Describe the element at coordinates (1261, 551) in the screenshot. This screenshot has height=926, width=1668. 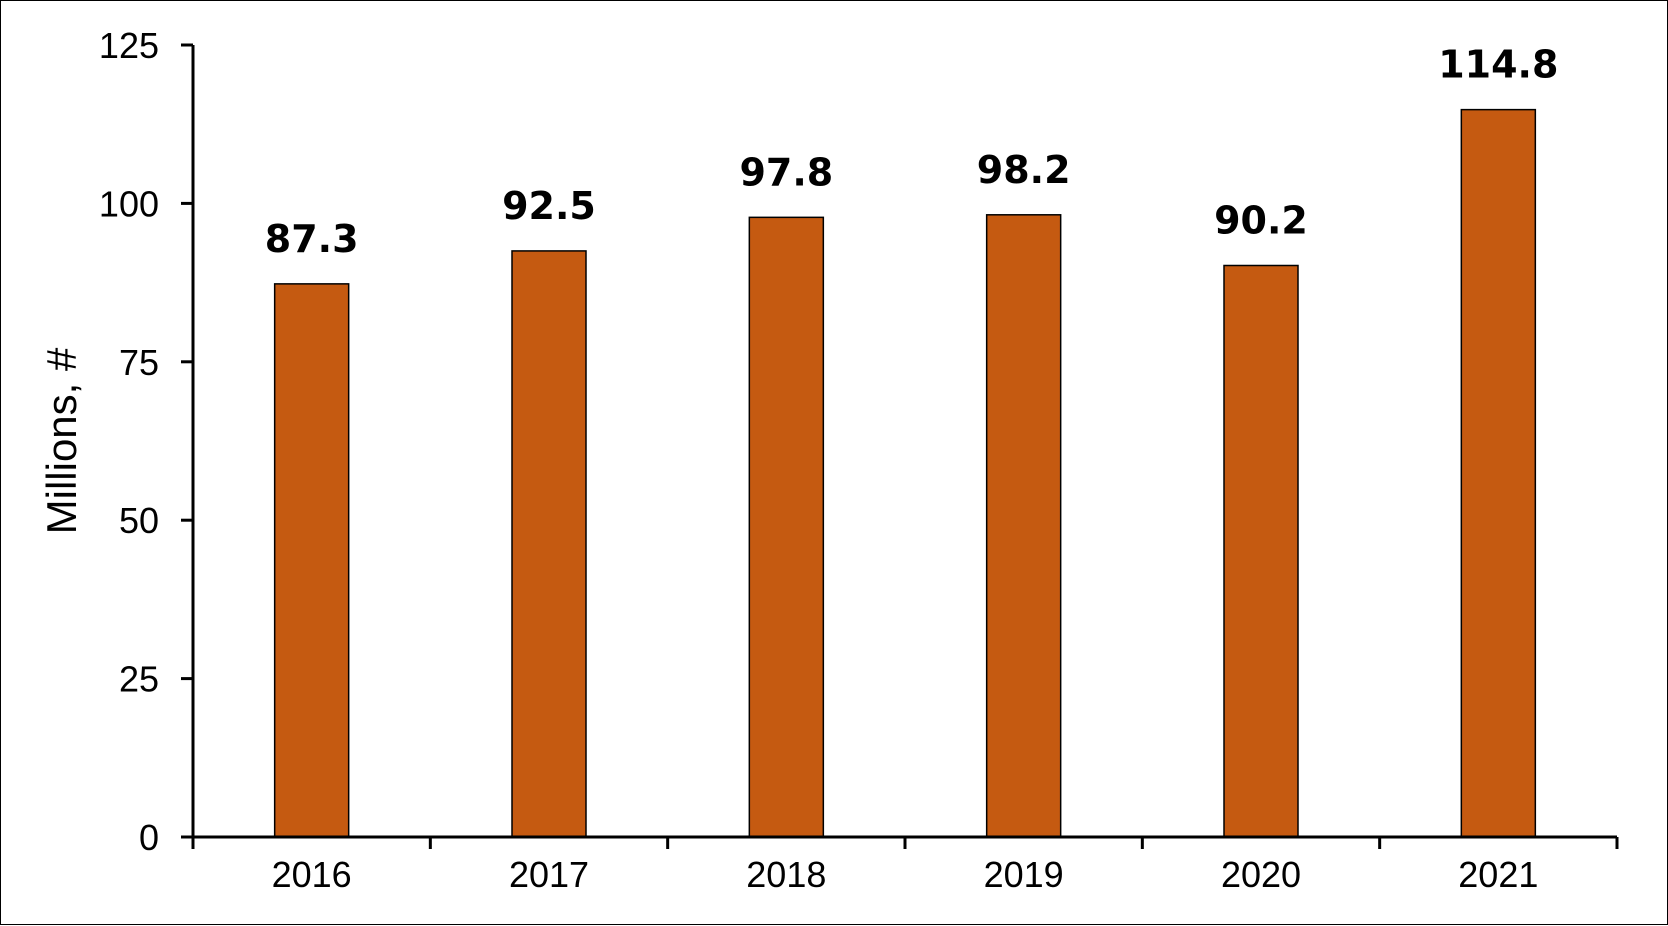
I see `bar-2020` at that location.